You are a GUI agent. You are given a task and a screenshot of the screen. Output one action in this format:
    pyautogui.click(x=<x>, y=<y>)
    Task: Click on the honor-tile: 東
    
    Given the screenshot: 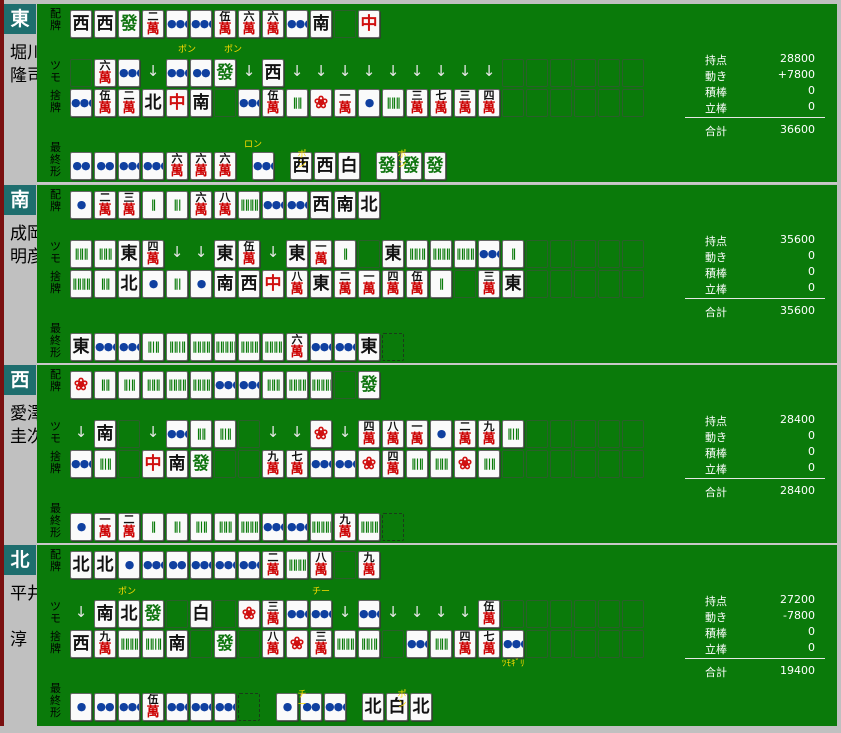 What is the action you would take?
    pyautogui.click(x=369, y=347)
    